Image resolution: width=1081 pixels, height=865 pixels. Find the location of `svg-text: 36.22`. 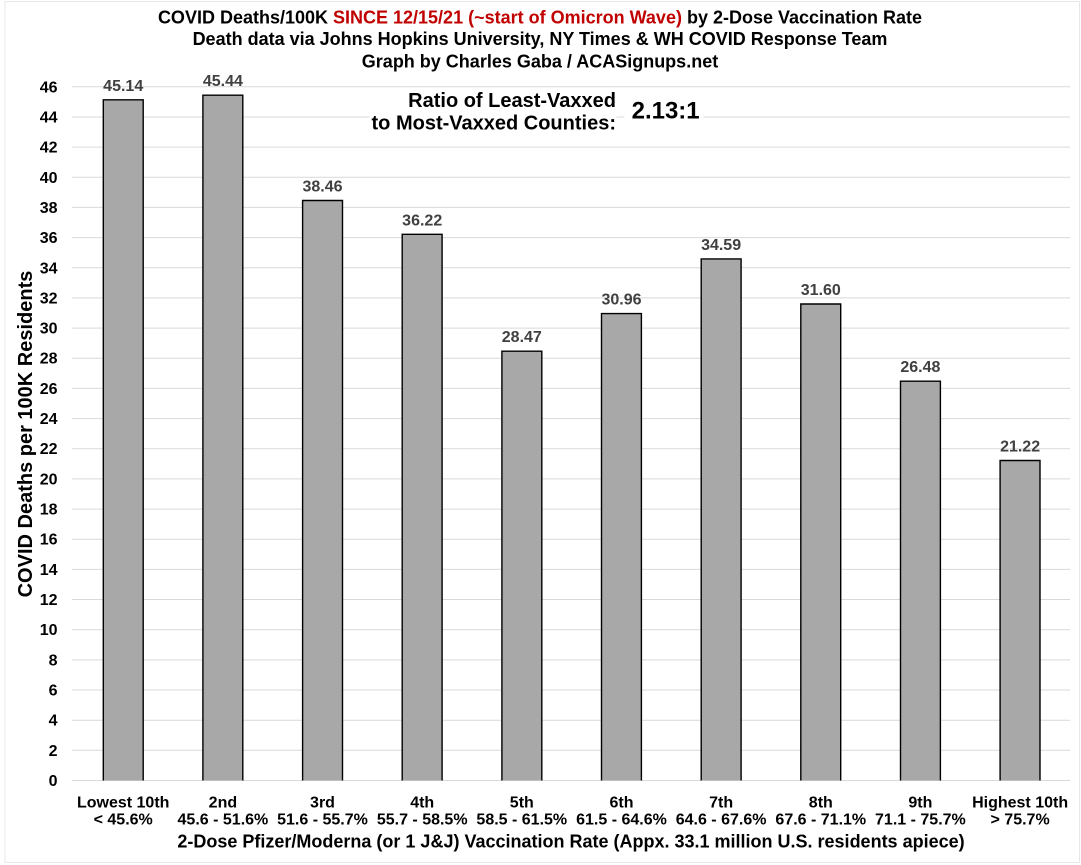

svg-text: 36.22 is located at coordinates (422, 220).